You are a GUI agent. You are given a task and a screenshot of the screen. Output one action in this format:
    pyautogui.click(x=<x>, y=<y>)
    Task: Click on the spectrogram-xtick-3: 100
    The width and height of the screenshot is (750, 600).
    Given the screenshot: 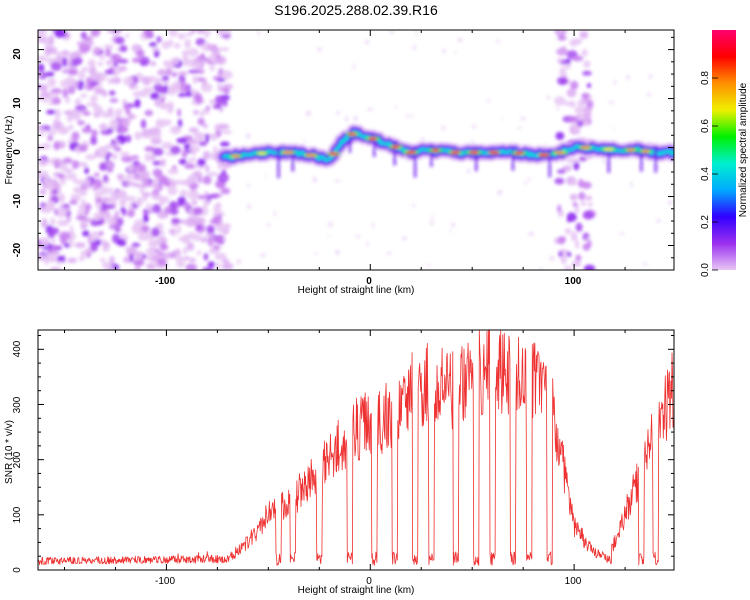 What is the action you would take?
    pyautogui.click(x=573, y=281)
    